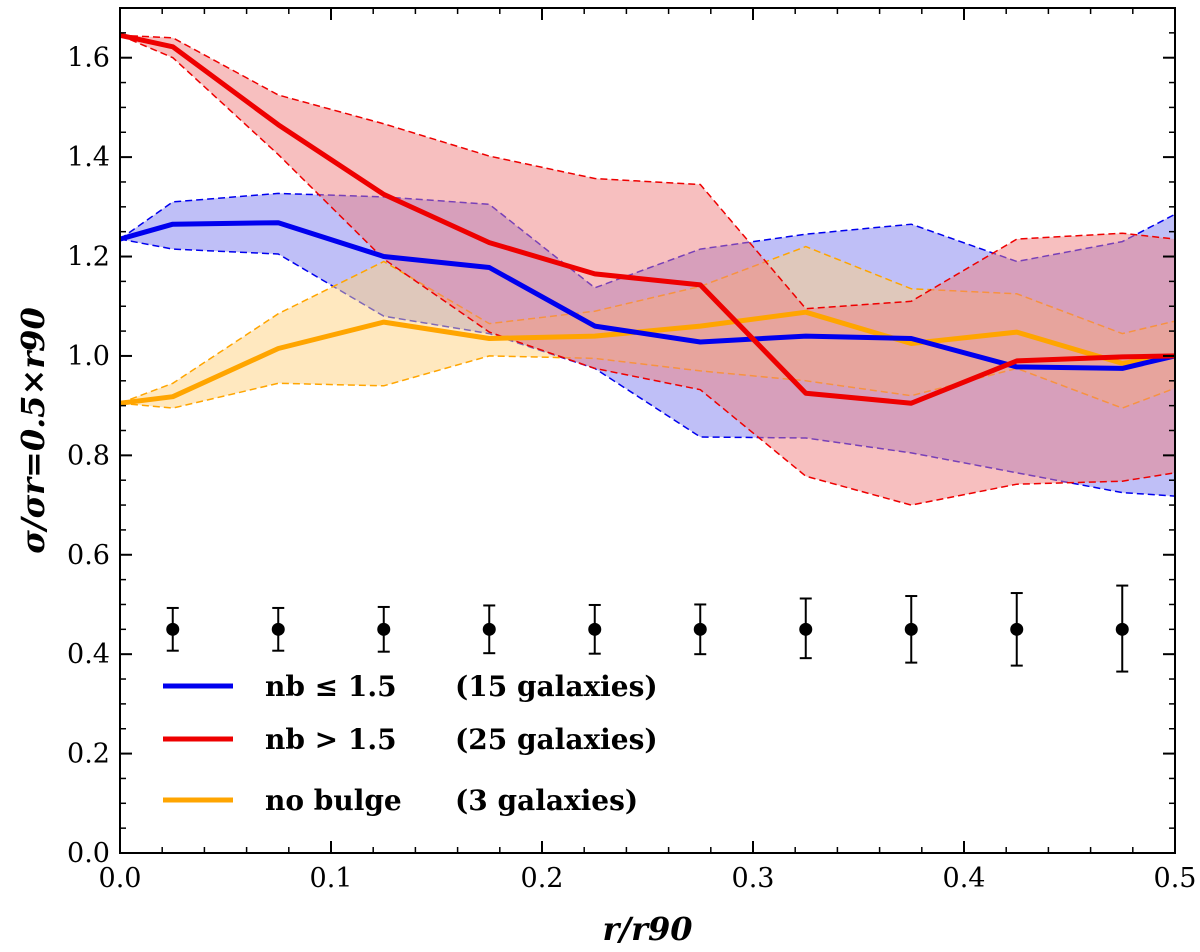 The height and width of the screenshot is (952, 1200). I want to click on legend-count: (25 galaxies), so click(556, 739).